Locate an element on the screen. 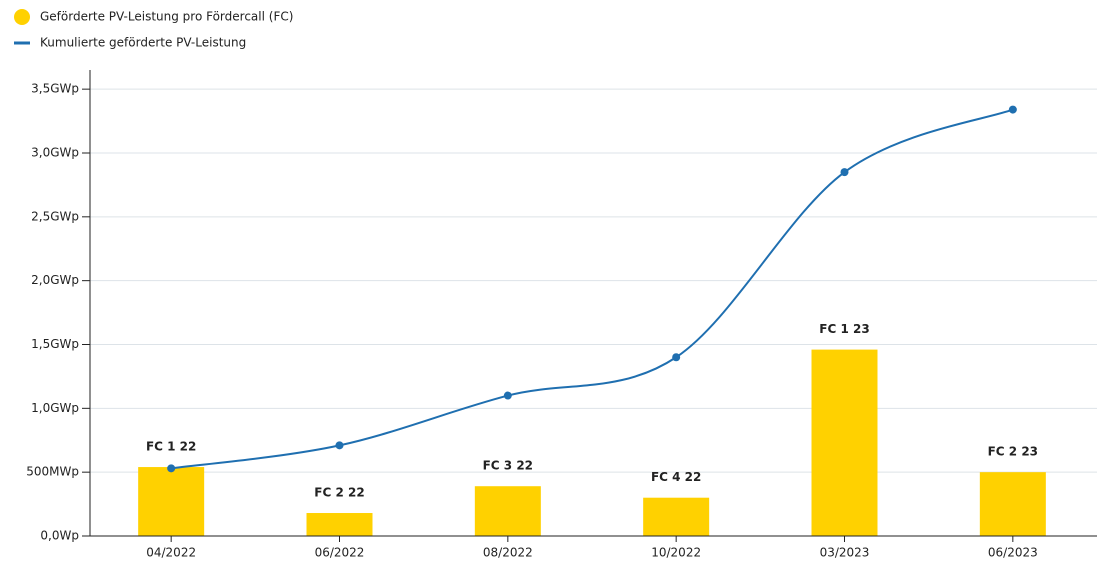 This screenshot has height=568, width=1097. bar-label: FC 1 23 is located at coordinates (844, 329).